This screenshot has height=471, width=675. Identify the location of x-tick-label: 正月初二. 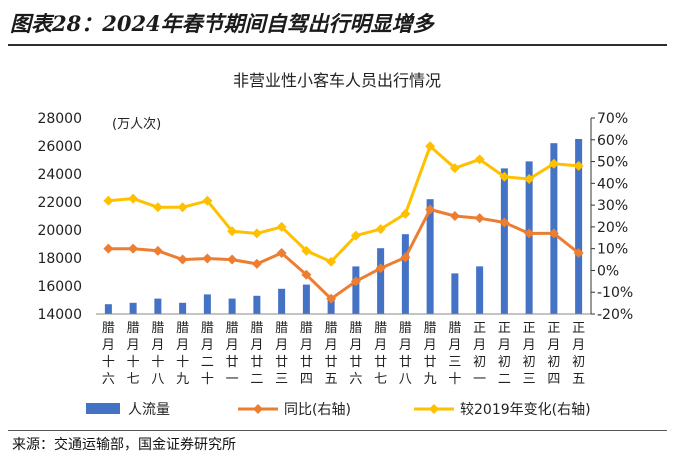
(504, 354).